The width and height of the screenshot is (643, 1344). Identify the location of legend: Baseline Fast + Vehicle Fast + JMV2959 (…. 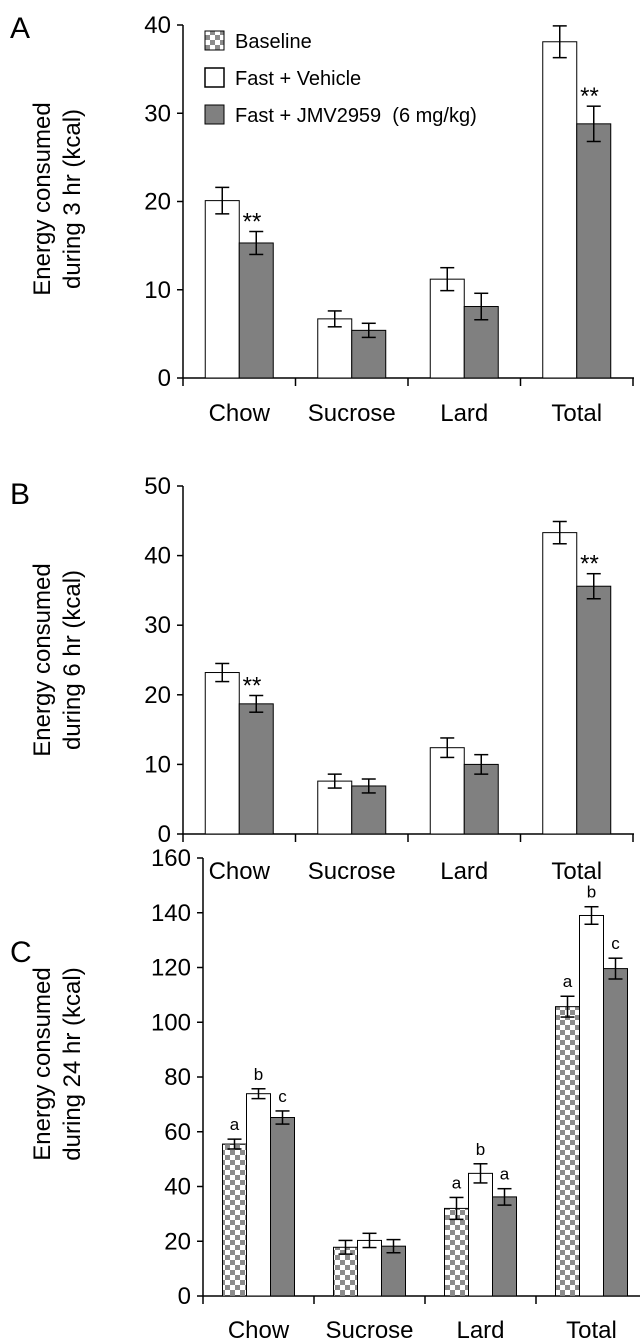
(340, 78).